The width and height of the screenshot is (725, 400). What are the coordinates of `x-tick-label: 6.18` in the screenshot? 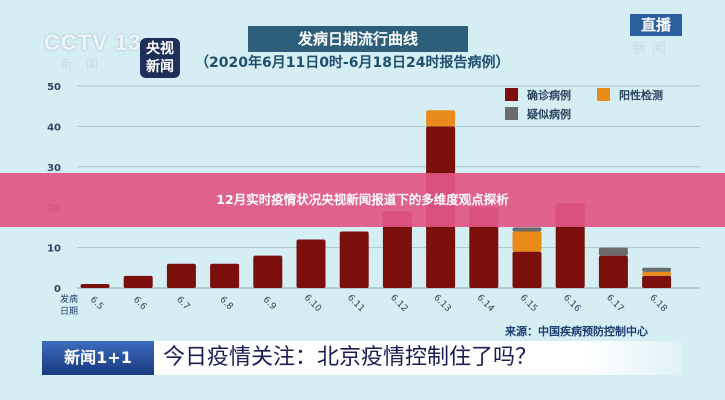 It's located at (657, 303).